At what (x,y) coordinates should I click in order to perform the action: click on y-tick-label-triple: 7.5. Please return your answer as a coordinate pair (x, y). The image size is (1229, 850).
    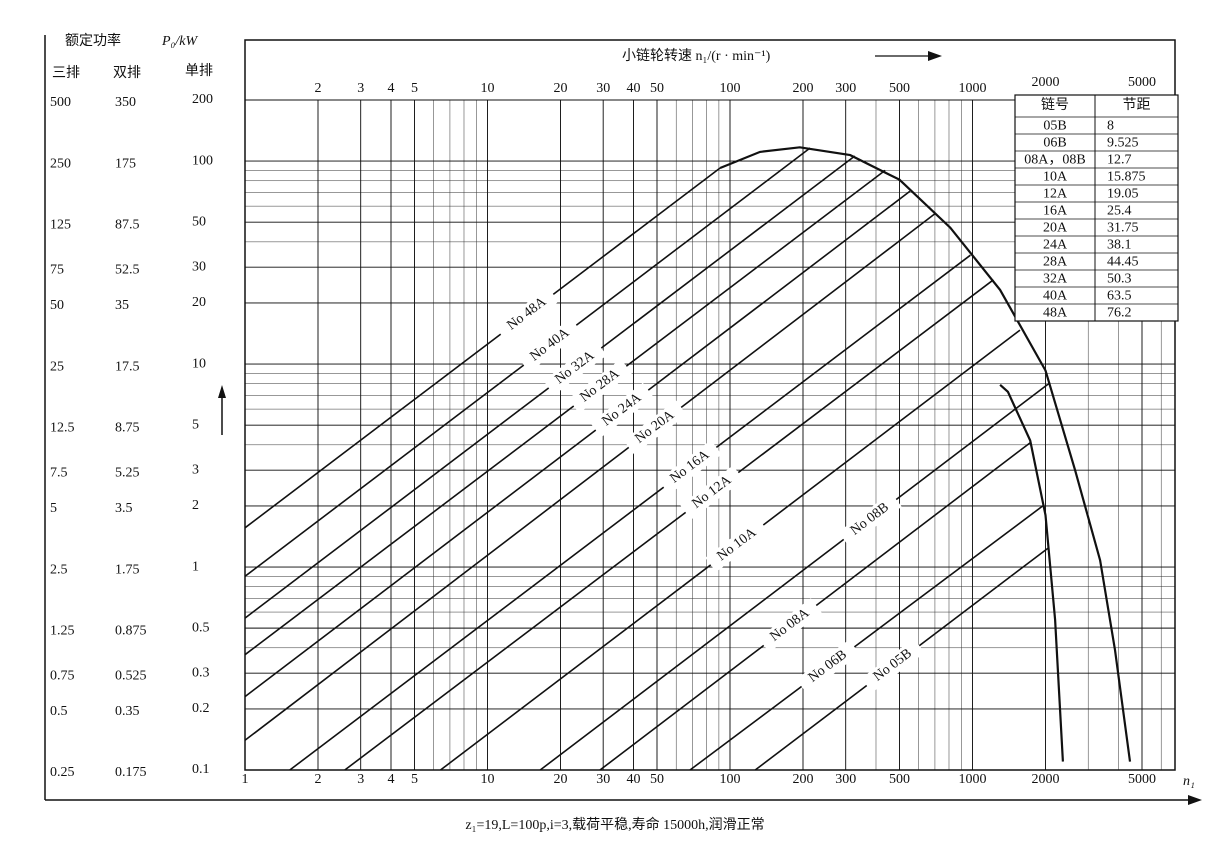
    Looking at the image, I should click on (59, 472).